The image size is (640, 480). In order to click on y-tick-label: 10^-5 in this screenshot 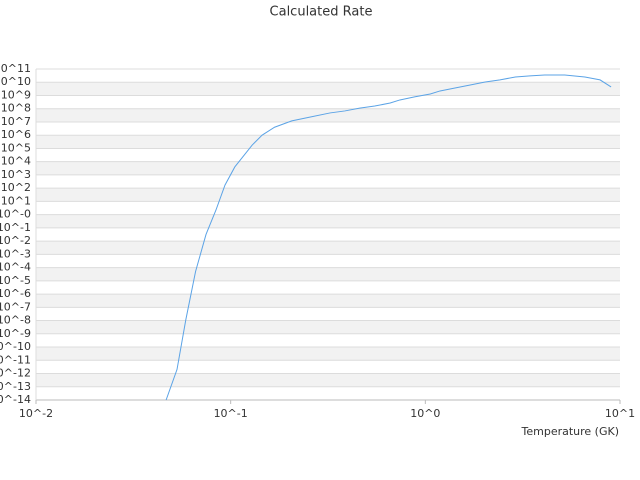, I will do `click(15, 280)`.